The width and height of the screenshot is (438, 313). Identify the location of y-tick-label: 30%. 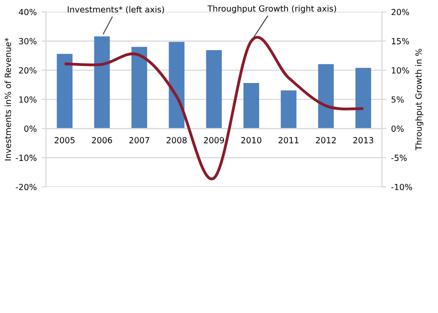
(27, 41).